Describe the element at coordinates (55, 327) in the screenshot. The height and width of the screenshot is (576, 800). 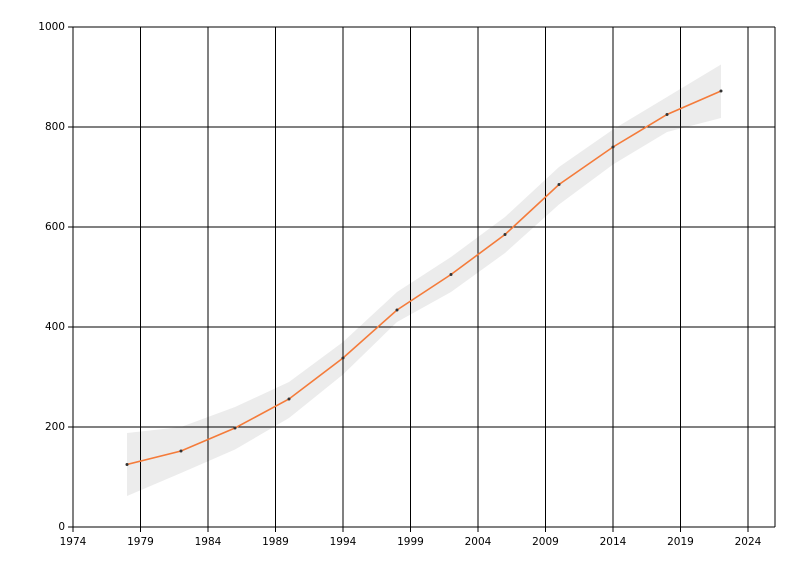
I see `y-tick-label: 400` at that location.